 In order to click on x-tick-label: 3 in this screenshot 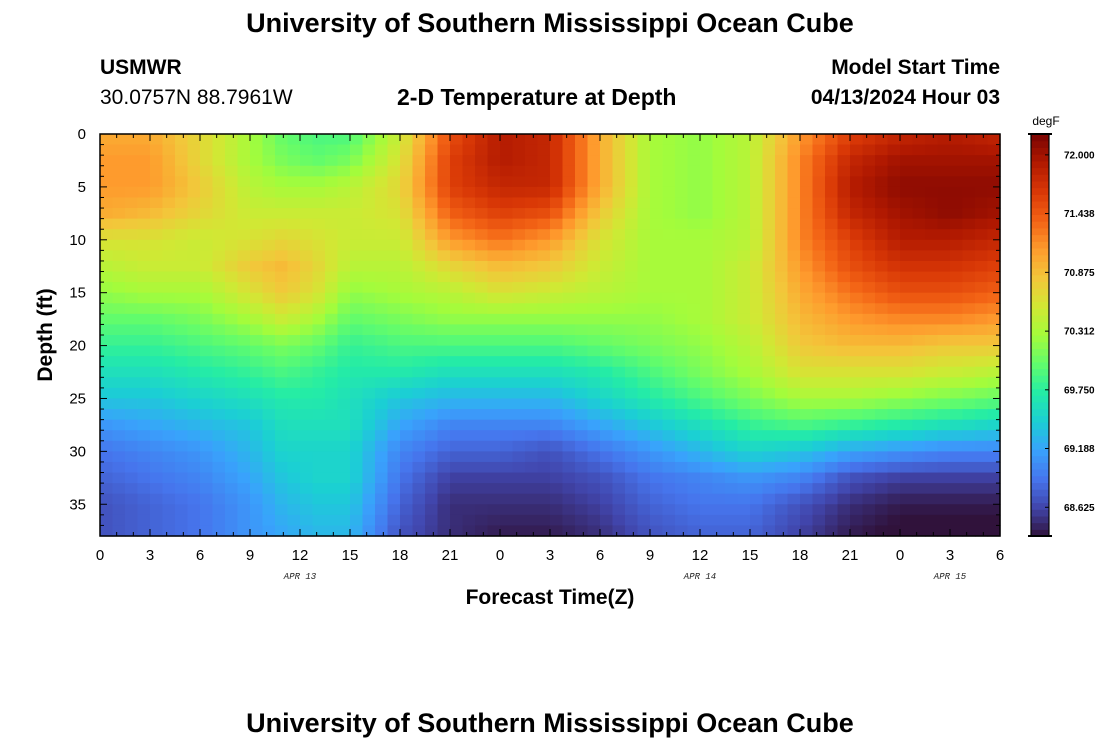, I will do `click(150, 555)`.